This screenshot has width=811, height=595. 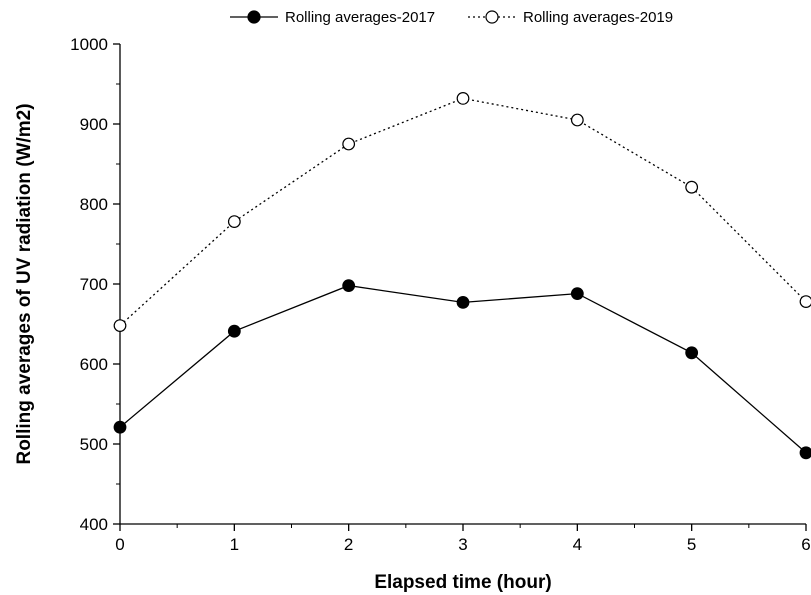 I want to click on y-tick-label: 800, so click(x=94, y=204).